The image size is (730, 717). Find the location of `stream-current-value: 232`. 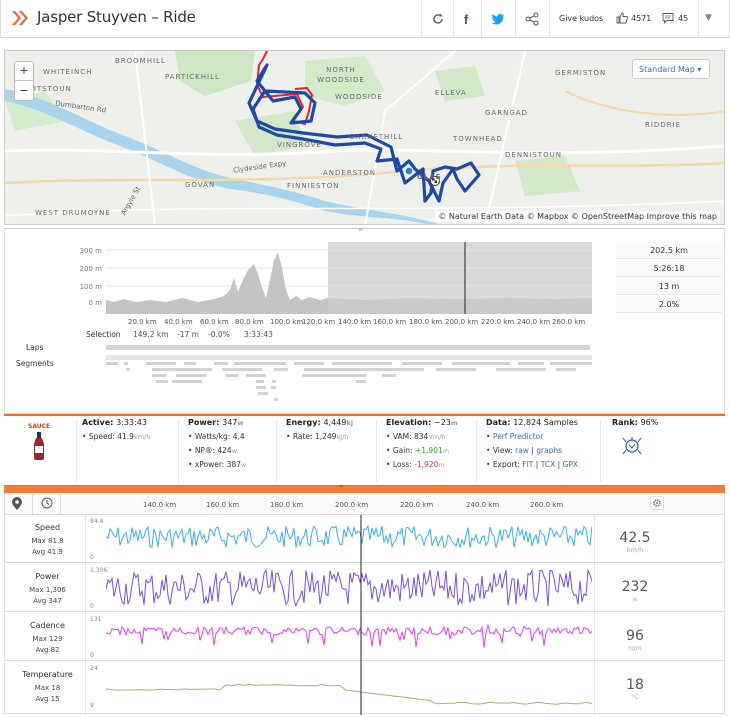

stream-current-value: 232 is located at coordinates (635, 587).